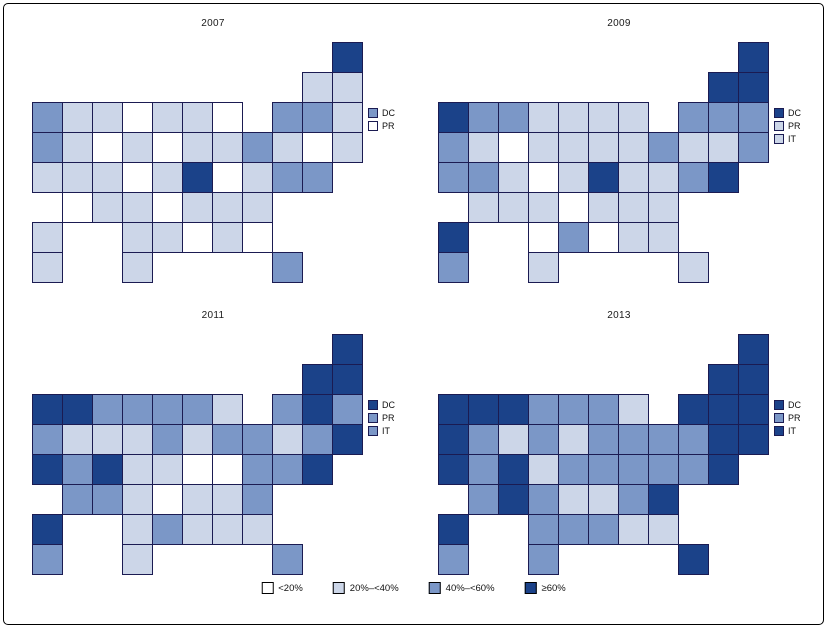 The image size is (830, 631). I want to click on state-KS, so click(137, 499).